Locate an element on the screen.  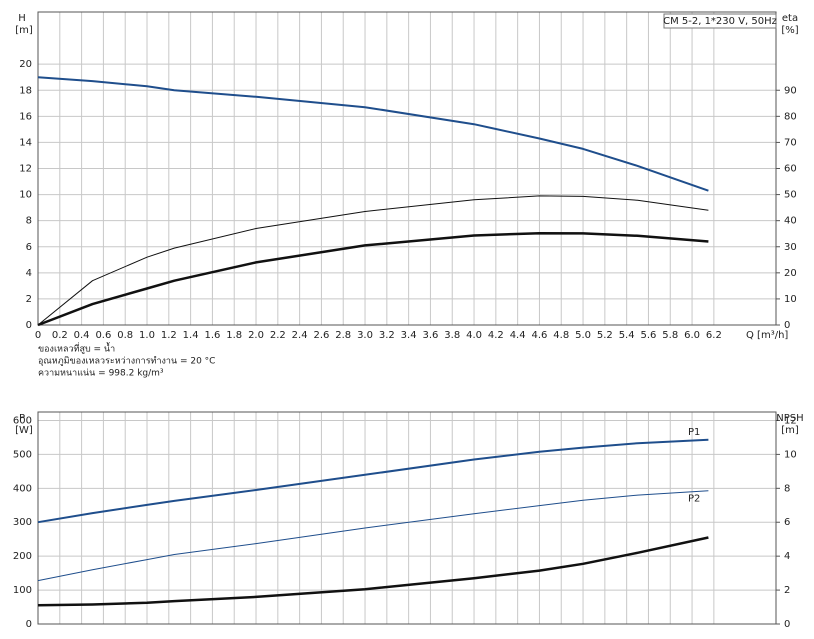
x-tick-label: 2.4 is located at coordinates (300, 335).